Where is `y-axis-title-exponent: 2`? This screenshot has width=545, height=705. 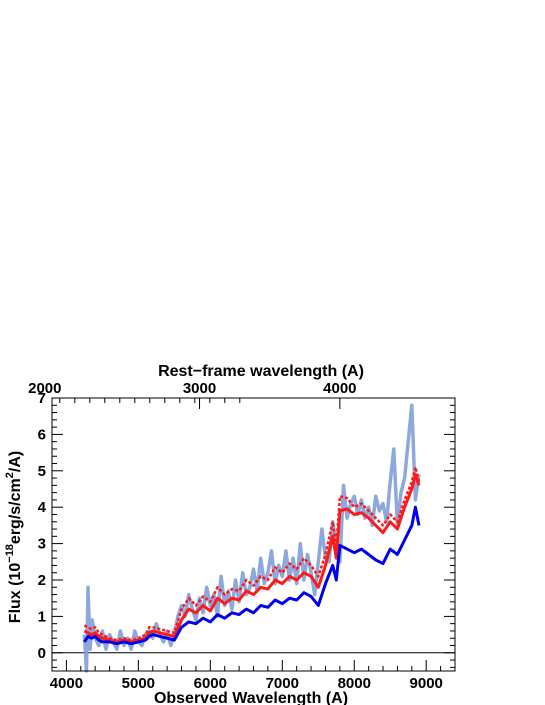 y-axis-title-exponent: 2 is located at coordinates (10, 475).